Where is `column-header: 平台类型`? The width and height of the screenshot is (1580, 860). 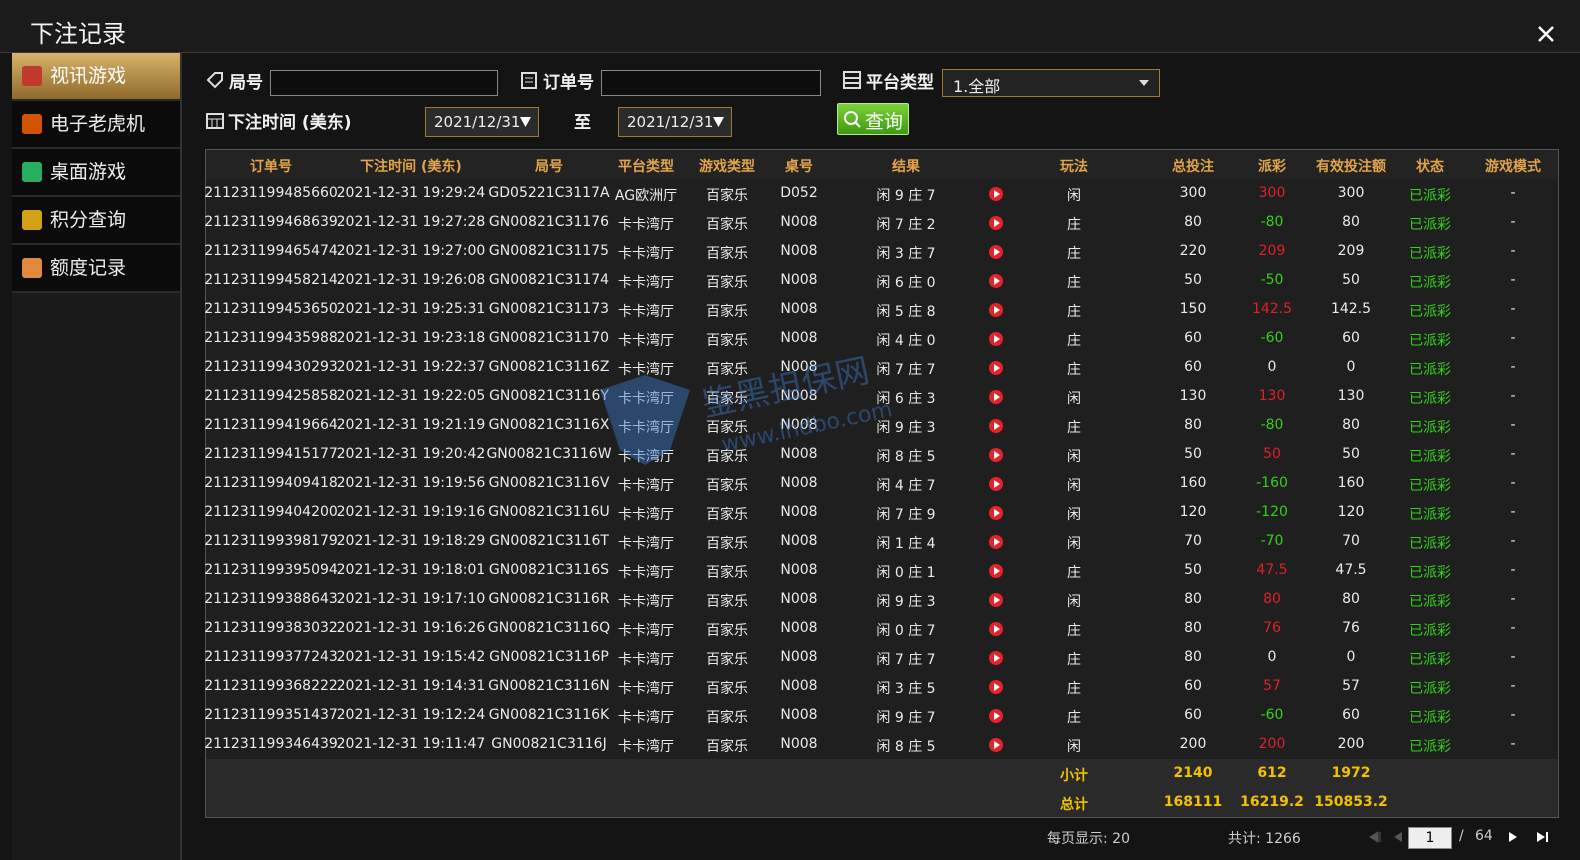
column-header: 平台类型 is located at coordinates (646, 167).